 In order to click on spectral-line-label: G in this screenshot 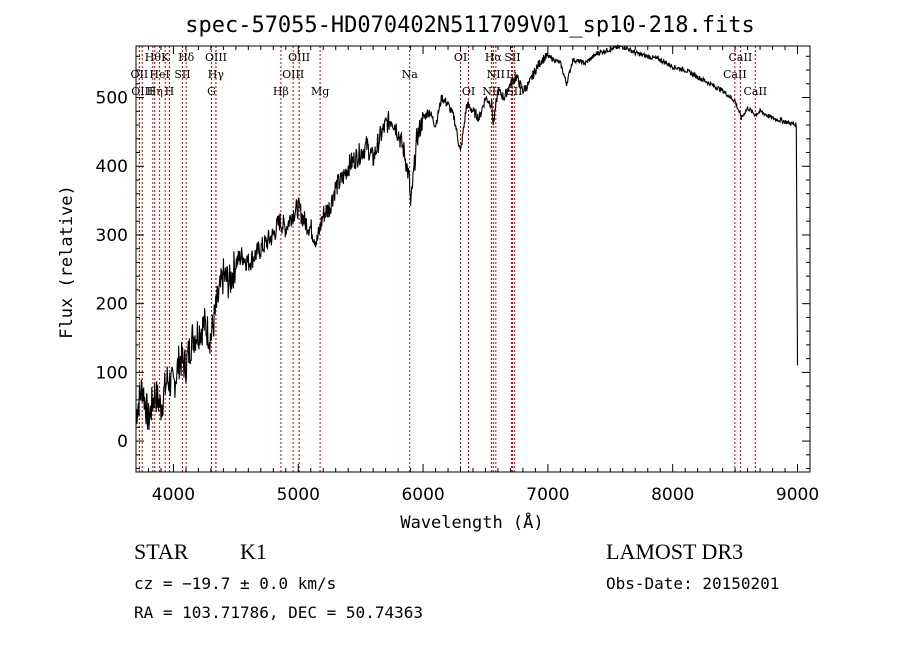, I will do `click(211, 91)`.